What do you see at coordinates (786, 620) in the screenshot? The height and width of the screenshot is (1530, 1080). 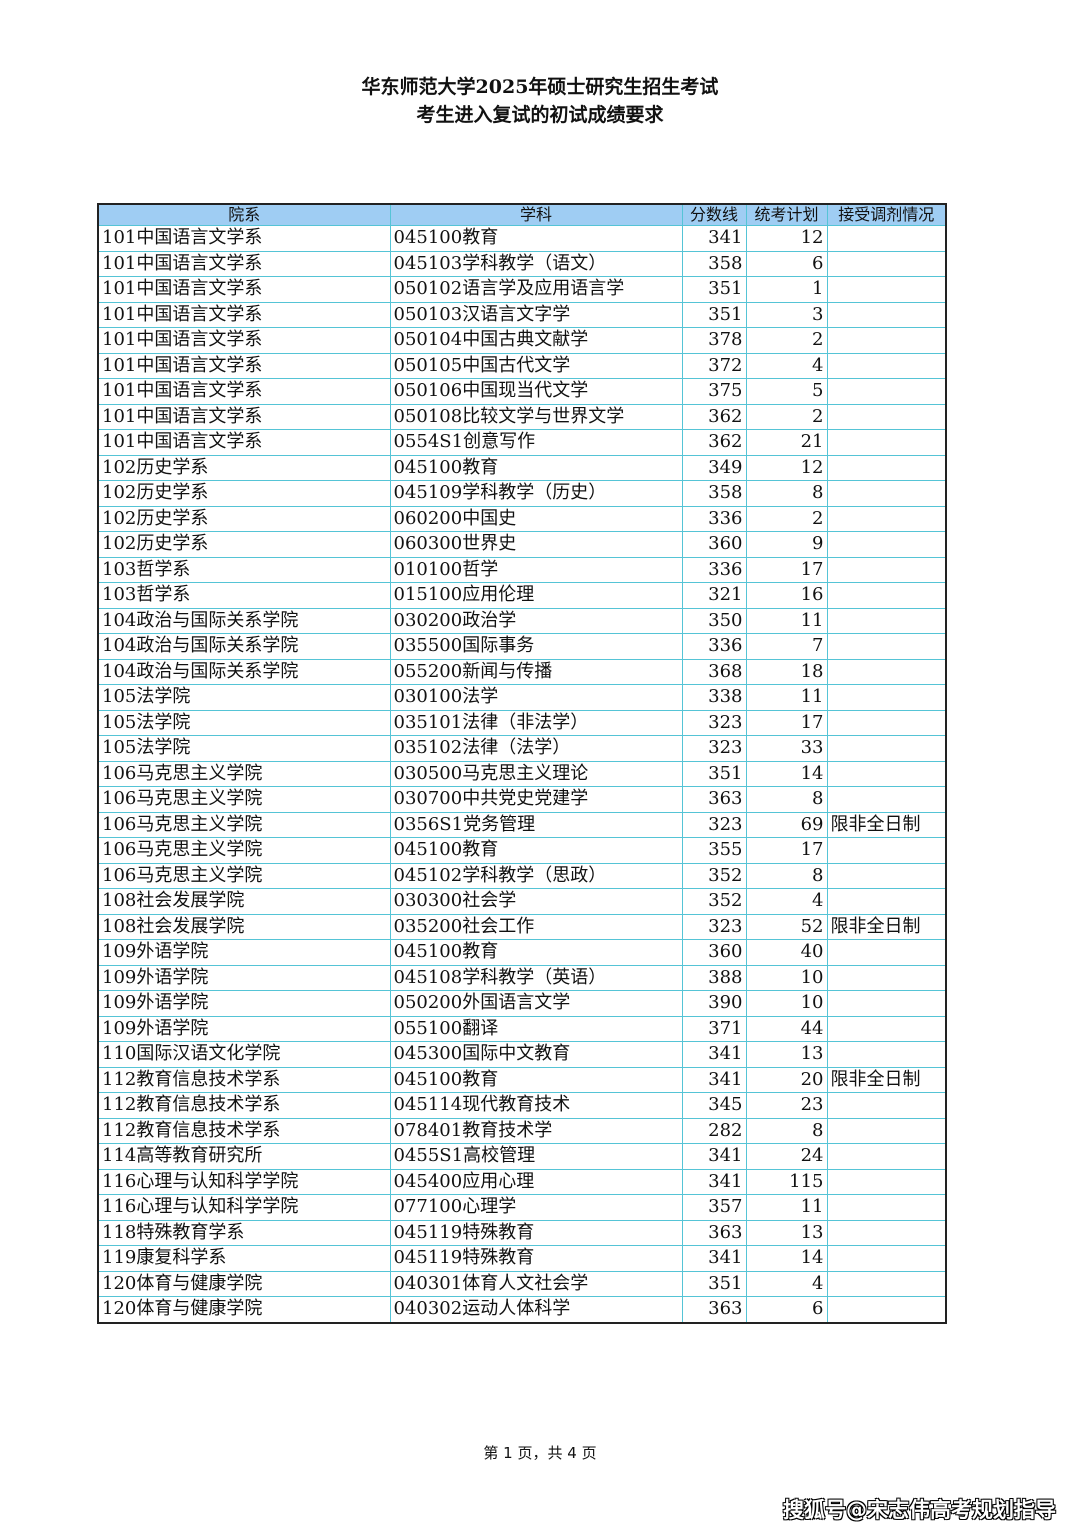 I see `cell-plan: 11` at bounding box center [786, 620].